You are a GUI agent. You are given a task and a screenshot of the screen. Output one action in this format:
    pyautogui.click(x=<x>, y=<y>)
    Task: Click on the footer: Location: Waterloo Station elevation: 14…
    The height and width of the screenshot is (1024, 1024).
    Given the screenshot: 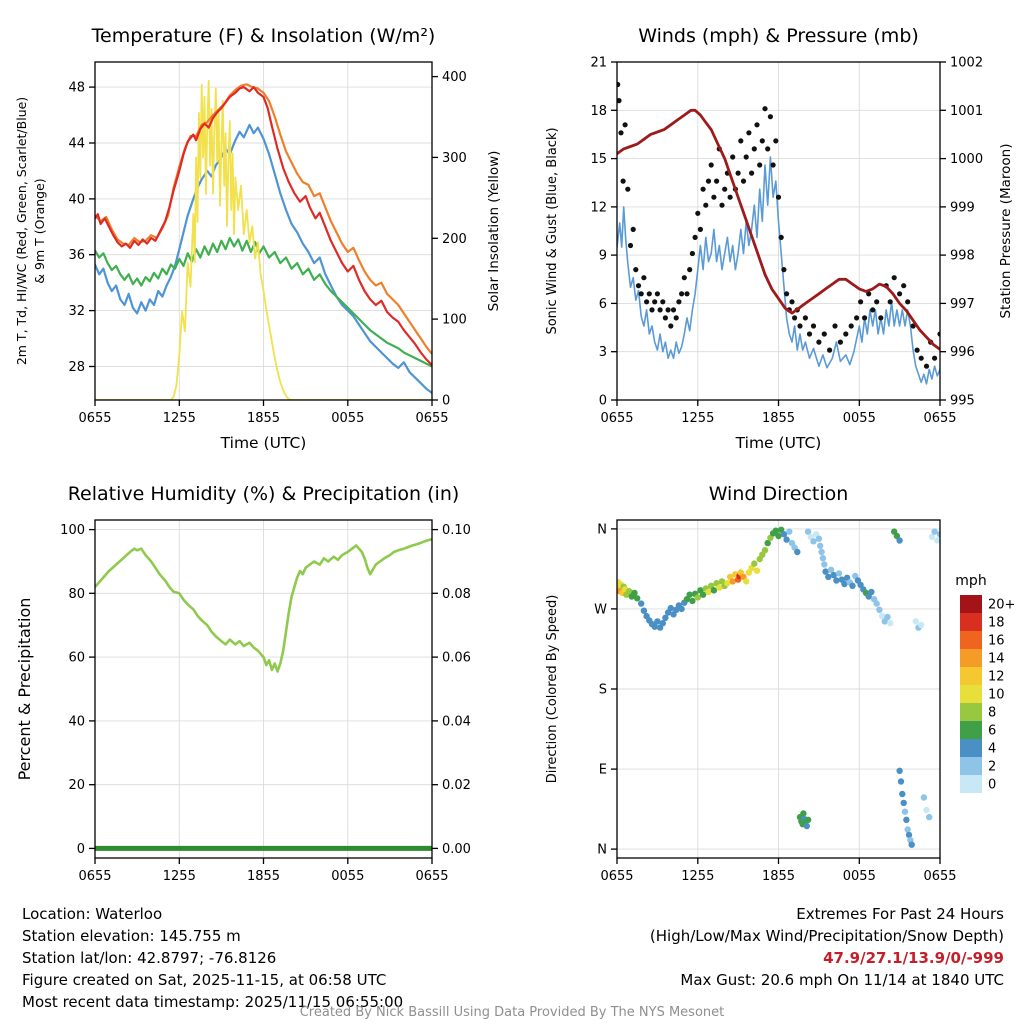 What is the action you would take?
    pyautogui.click(x=512, y=959)
    